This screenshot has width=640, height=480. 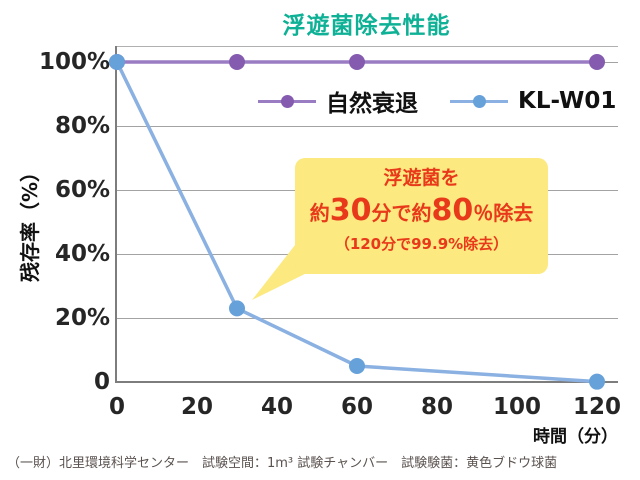 I want to click on x-tick-80: 80, so click(x=436, y=407).